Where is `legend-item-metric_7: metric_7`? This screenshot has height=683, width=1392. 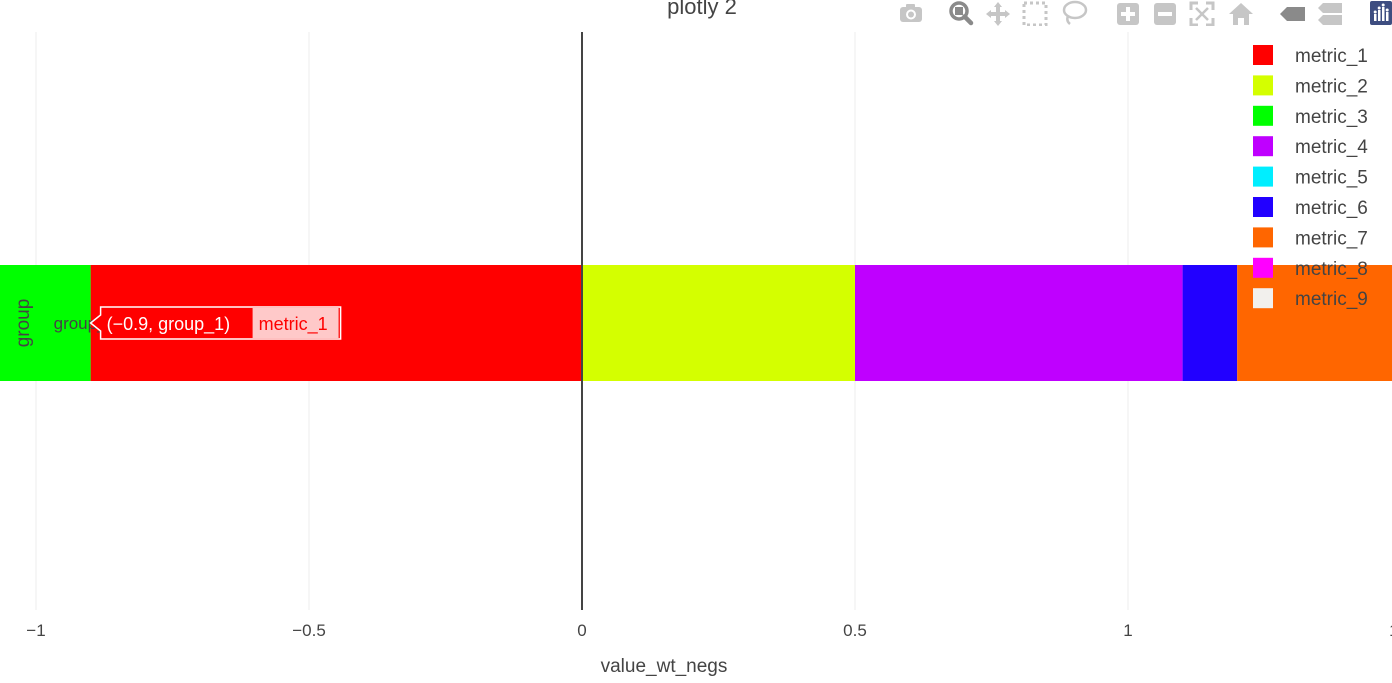
legend-item-metric_7: metric_7 is located at coordinates (1310, 238).